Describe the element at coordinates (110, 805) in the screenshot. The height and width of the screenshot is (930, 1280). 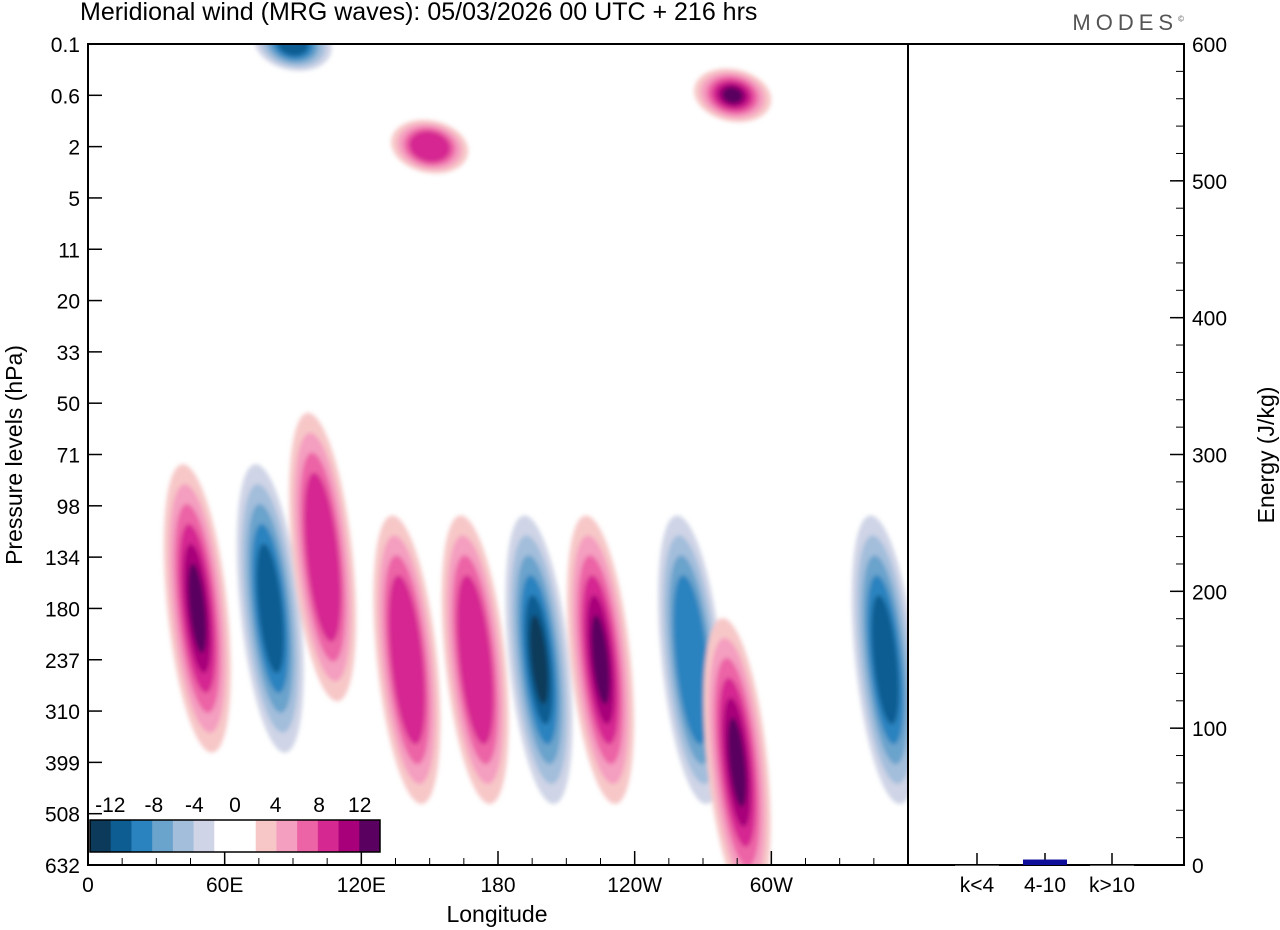
I see `colorbar-label: -12` at that location.